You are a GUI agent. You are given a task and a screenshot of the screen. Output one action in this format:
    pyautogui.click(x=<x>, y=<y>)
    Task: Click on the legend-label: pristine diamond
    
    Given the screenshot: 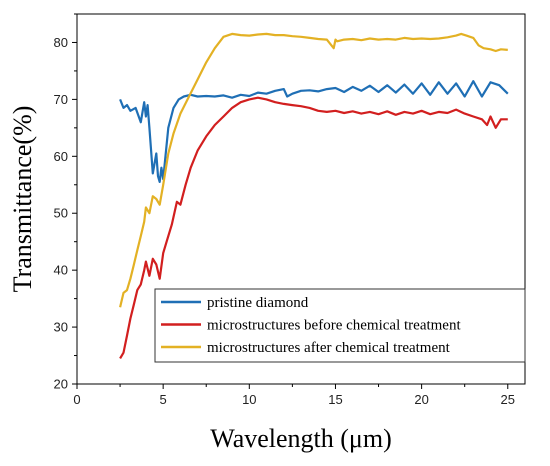 What is the action you would take?
    pyautogui.click(x=258, y=303)
    